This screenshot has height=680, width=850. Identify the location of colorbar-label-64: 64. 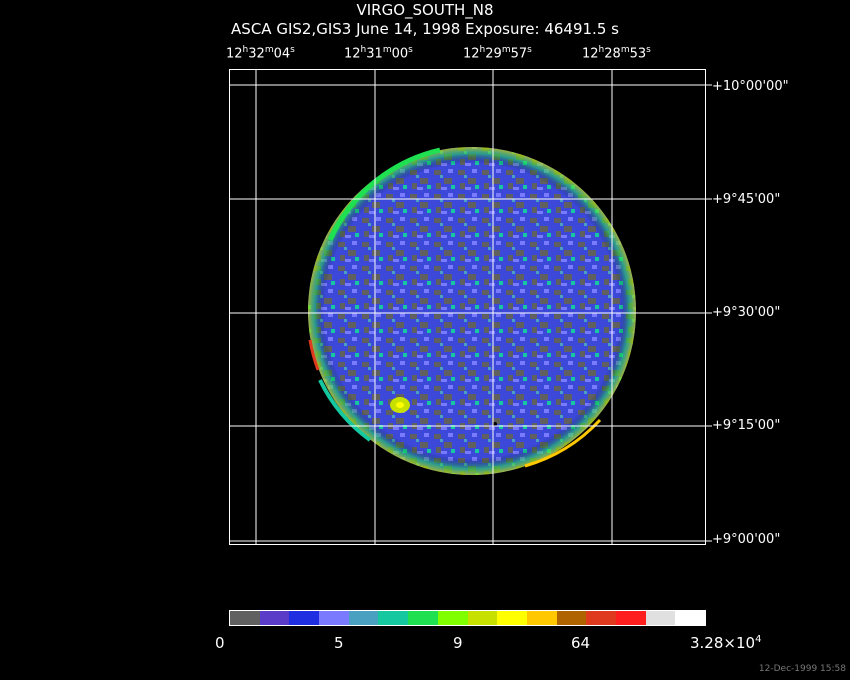
(581, 643).